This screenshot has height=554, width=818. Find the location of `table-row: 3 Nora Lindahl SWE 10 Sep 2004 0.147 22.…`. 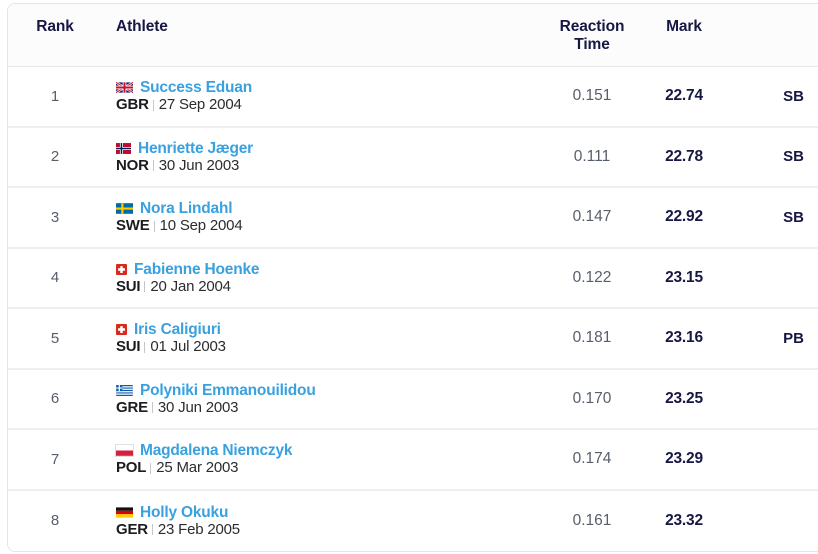

table-row: 3 Nora Lindahl SWE 10 Sep 2004 0.147 22.… is located at coordinates (413, 218).